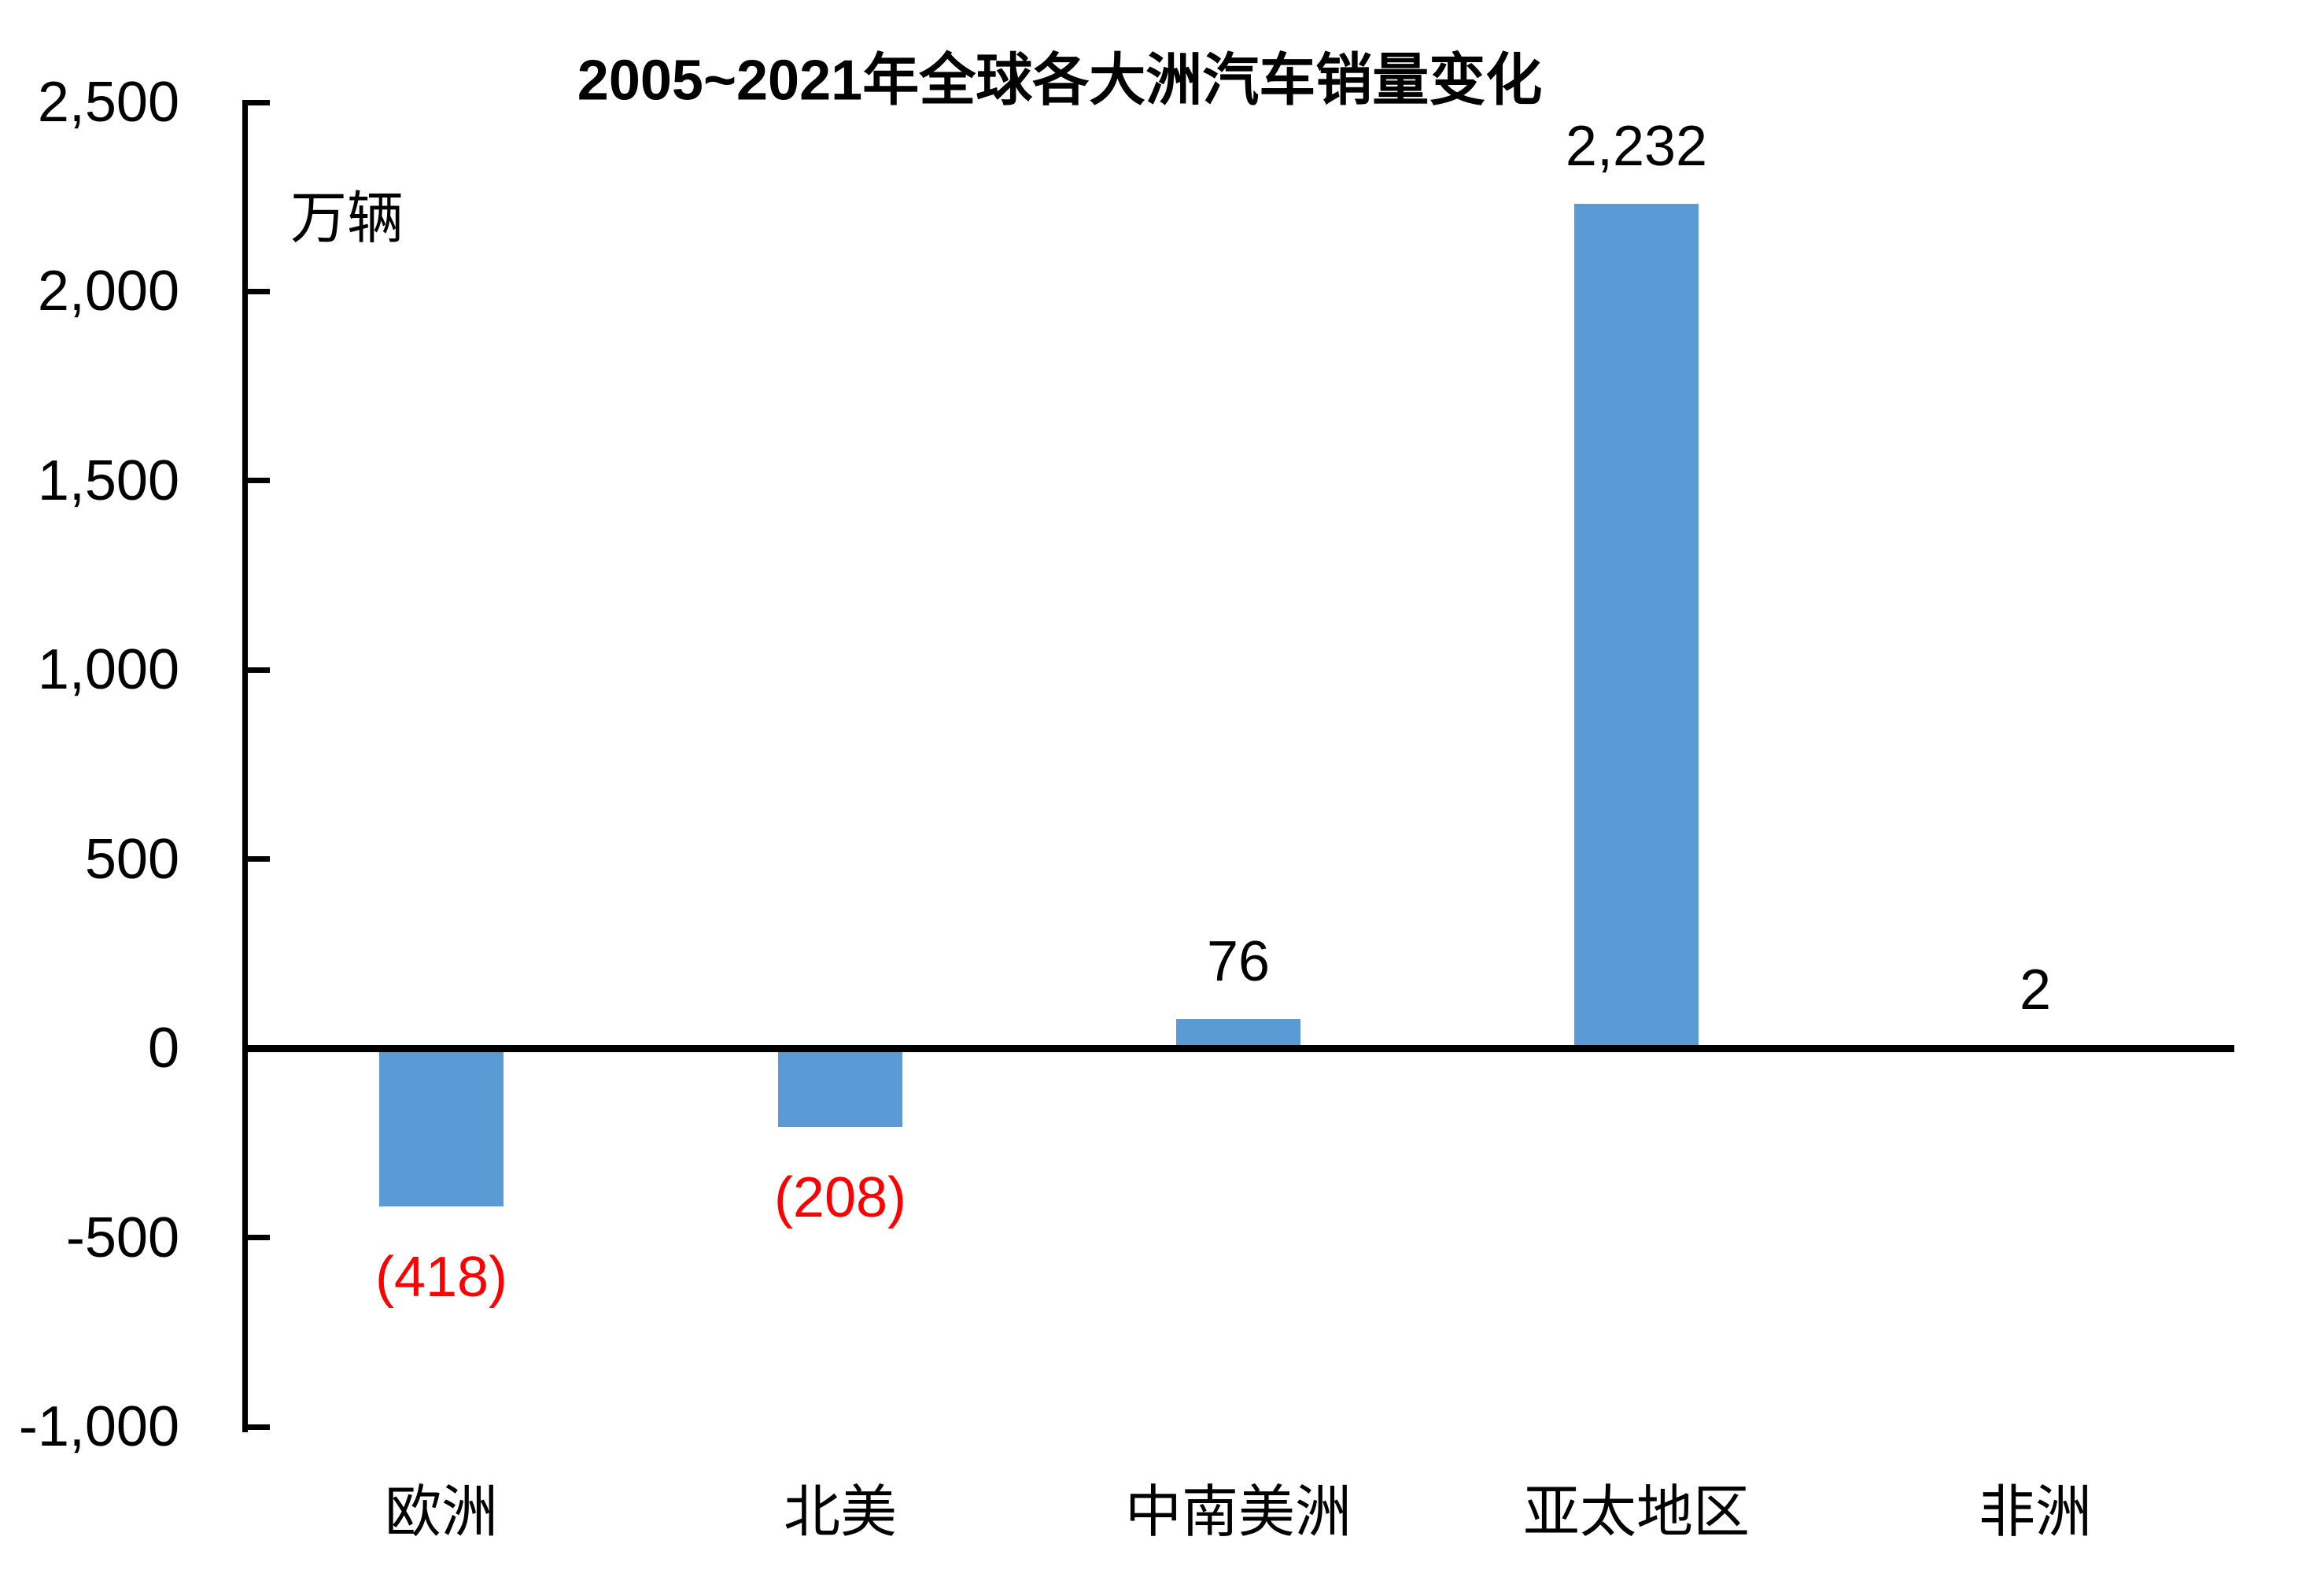 The image size is (2324, 1581). Describe the element at coordinates (108, 292) in the screenshot. I see `y-axis-tick-label: 2,000` at that location.